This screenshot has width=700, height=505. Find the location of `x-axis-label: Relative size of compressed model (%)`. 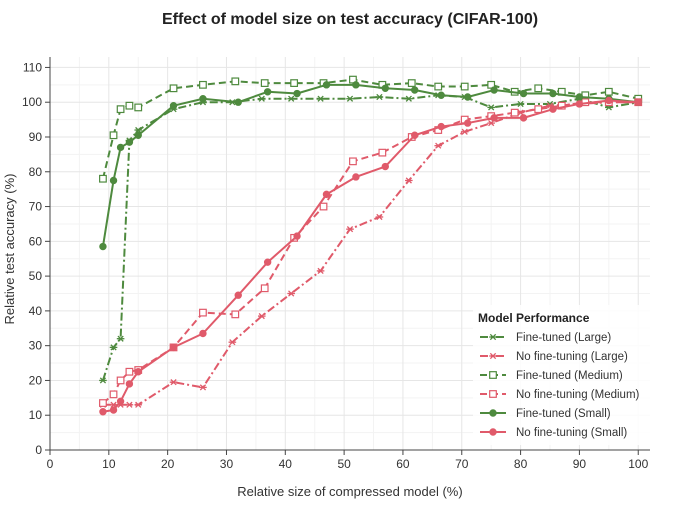

x-axis-label: Relative size of compressed model (%) is located at coordinates (349, 491).